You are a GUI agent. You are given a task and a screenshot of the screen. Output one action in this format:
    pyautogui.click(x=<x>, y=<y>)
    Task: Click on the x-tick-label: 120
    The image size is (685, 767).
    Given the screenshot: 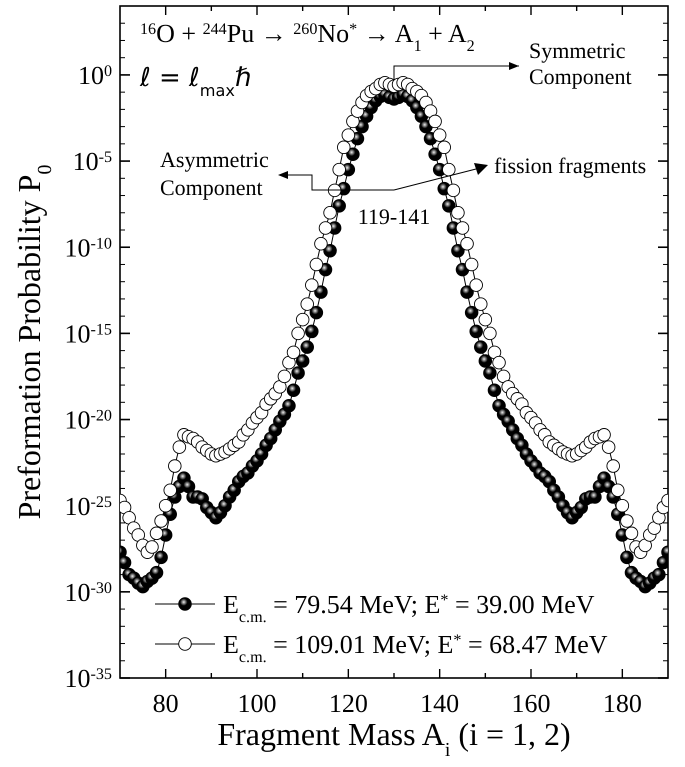 What is the action you would take?
    pyautogui.click(x=348, y=703)
    